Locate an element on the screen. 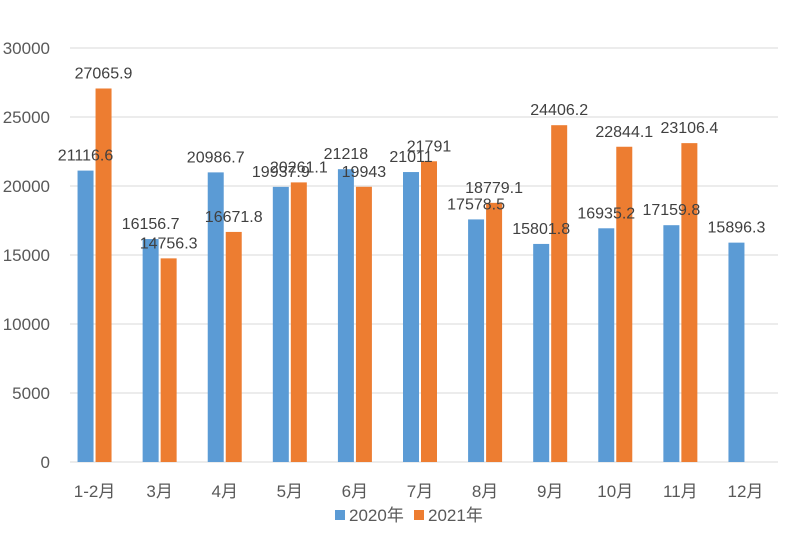 Image resolution: width=800 pixels, height=547 pixels. data-label: 24406.2 is located at coordinates (559, 110).